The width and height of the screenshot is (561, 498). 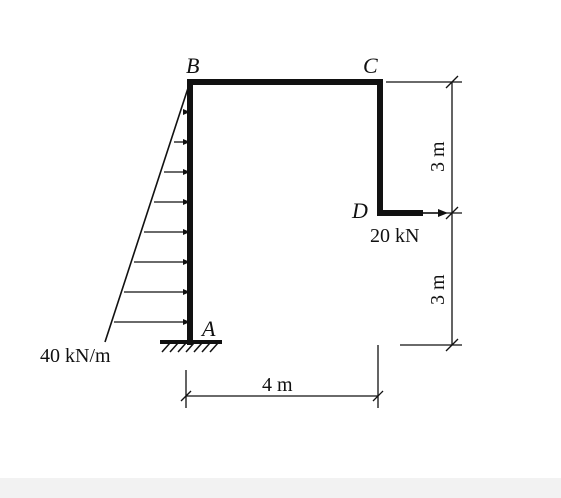 I want to click on load-arrows, so click(x=152, y=217).